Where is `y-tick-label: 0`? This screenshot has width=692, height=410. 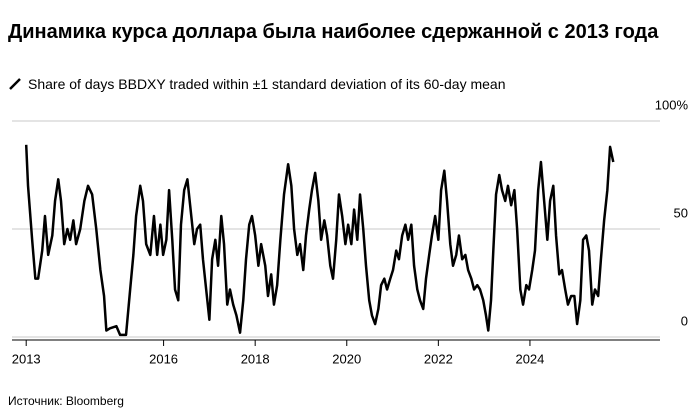
y-tick-label: 0 is located at coordinates (684, 320).